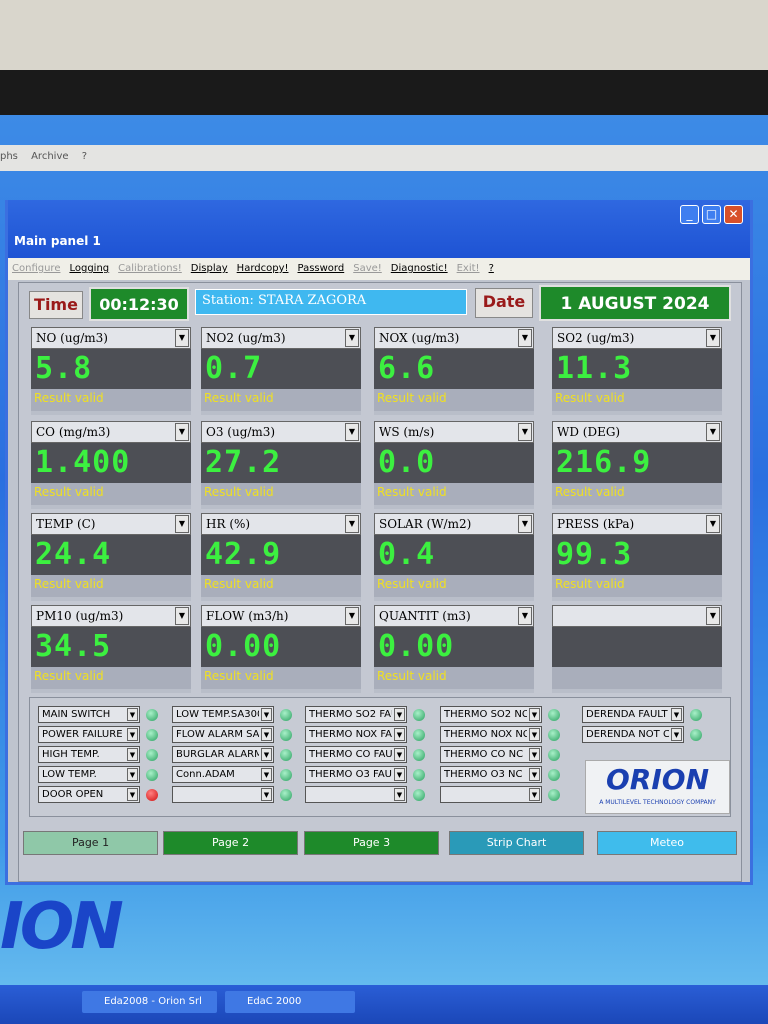  What do you see at coordinates (454, 524) in the screenshot?
I see `sensor-selector: SOLAR (W/m2) ▼` at bounding box center [454, 524].